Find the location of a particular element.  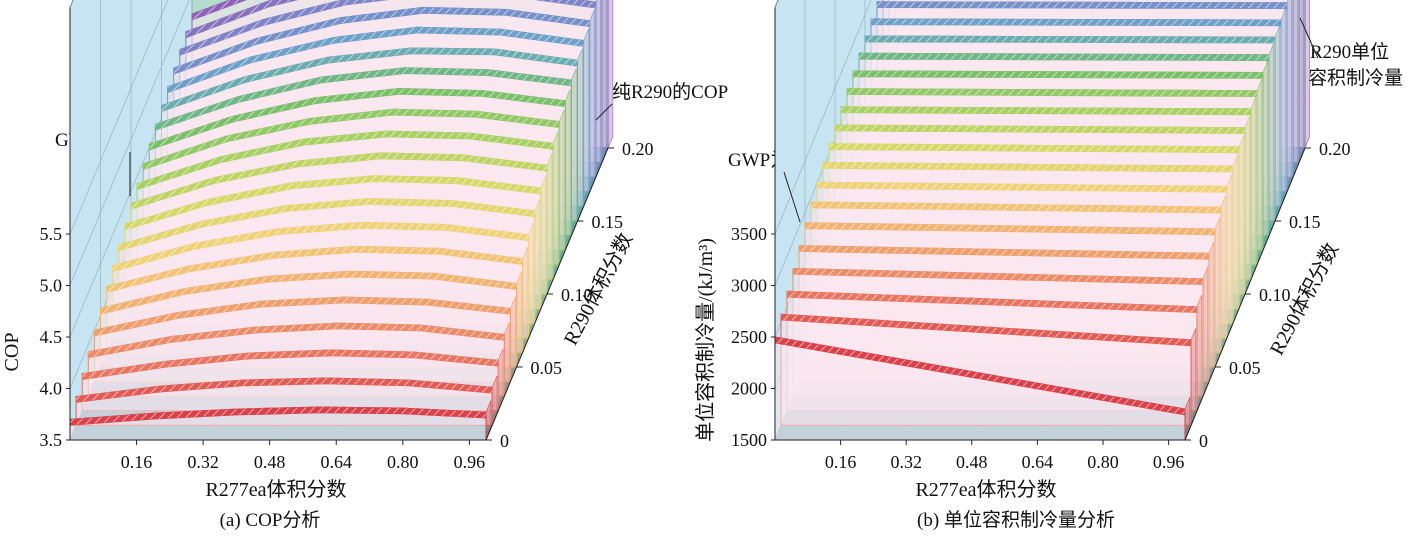

z-tick-label: 2500 is located at coordinates (749, 337).